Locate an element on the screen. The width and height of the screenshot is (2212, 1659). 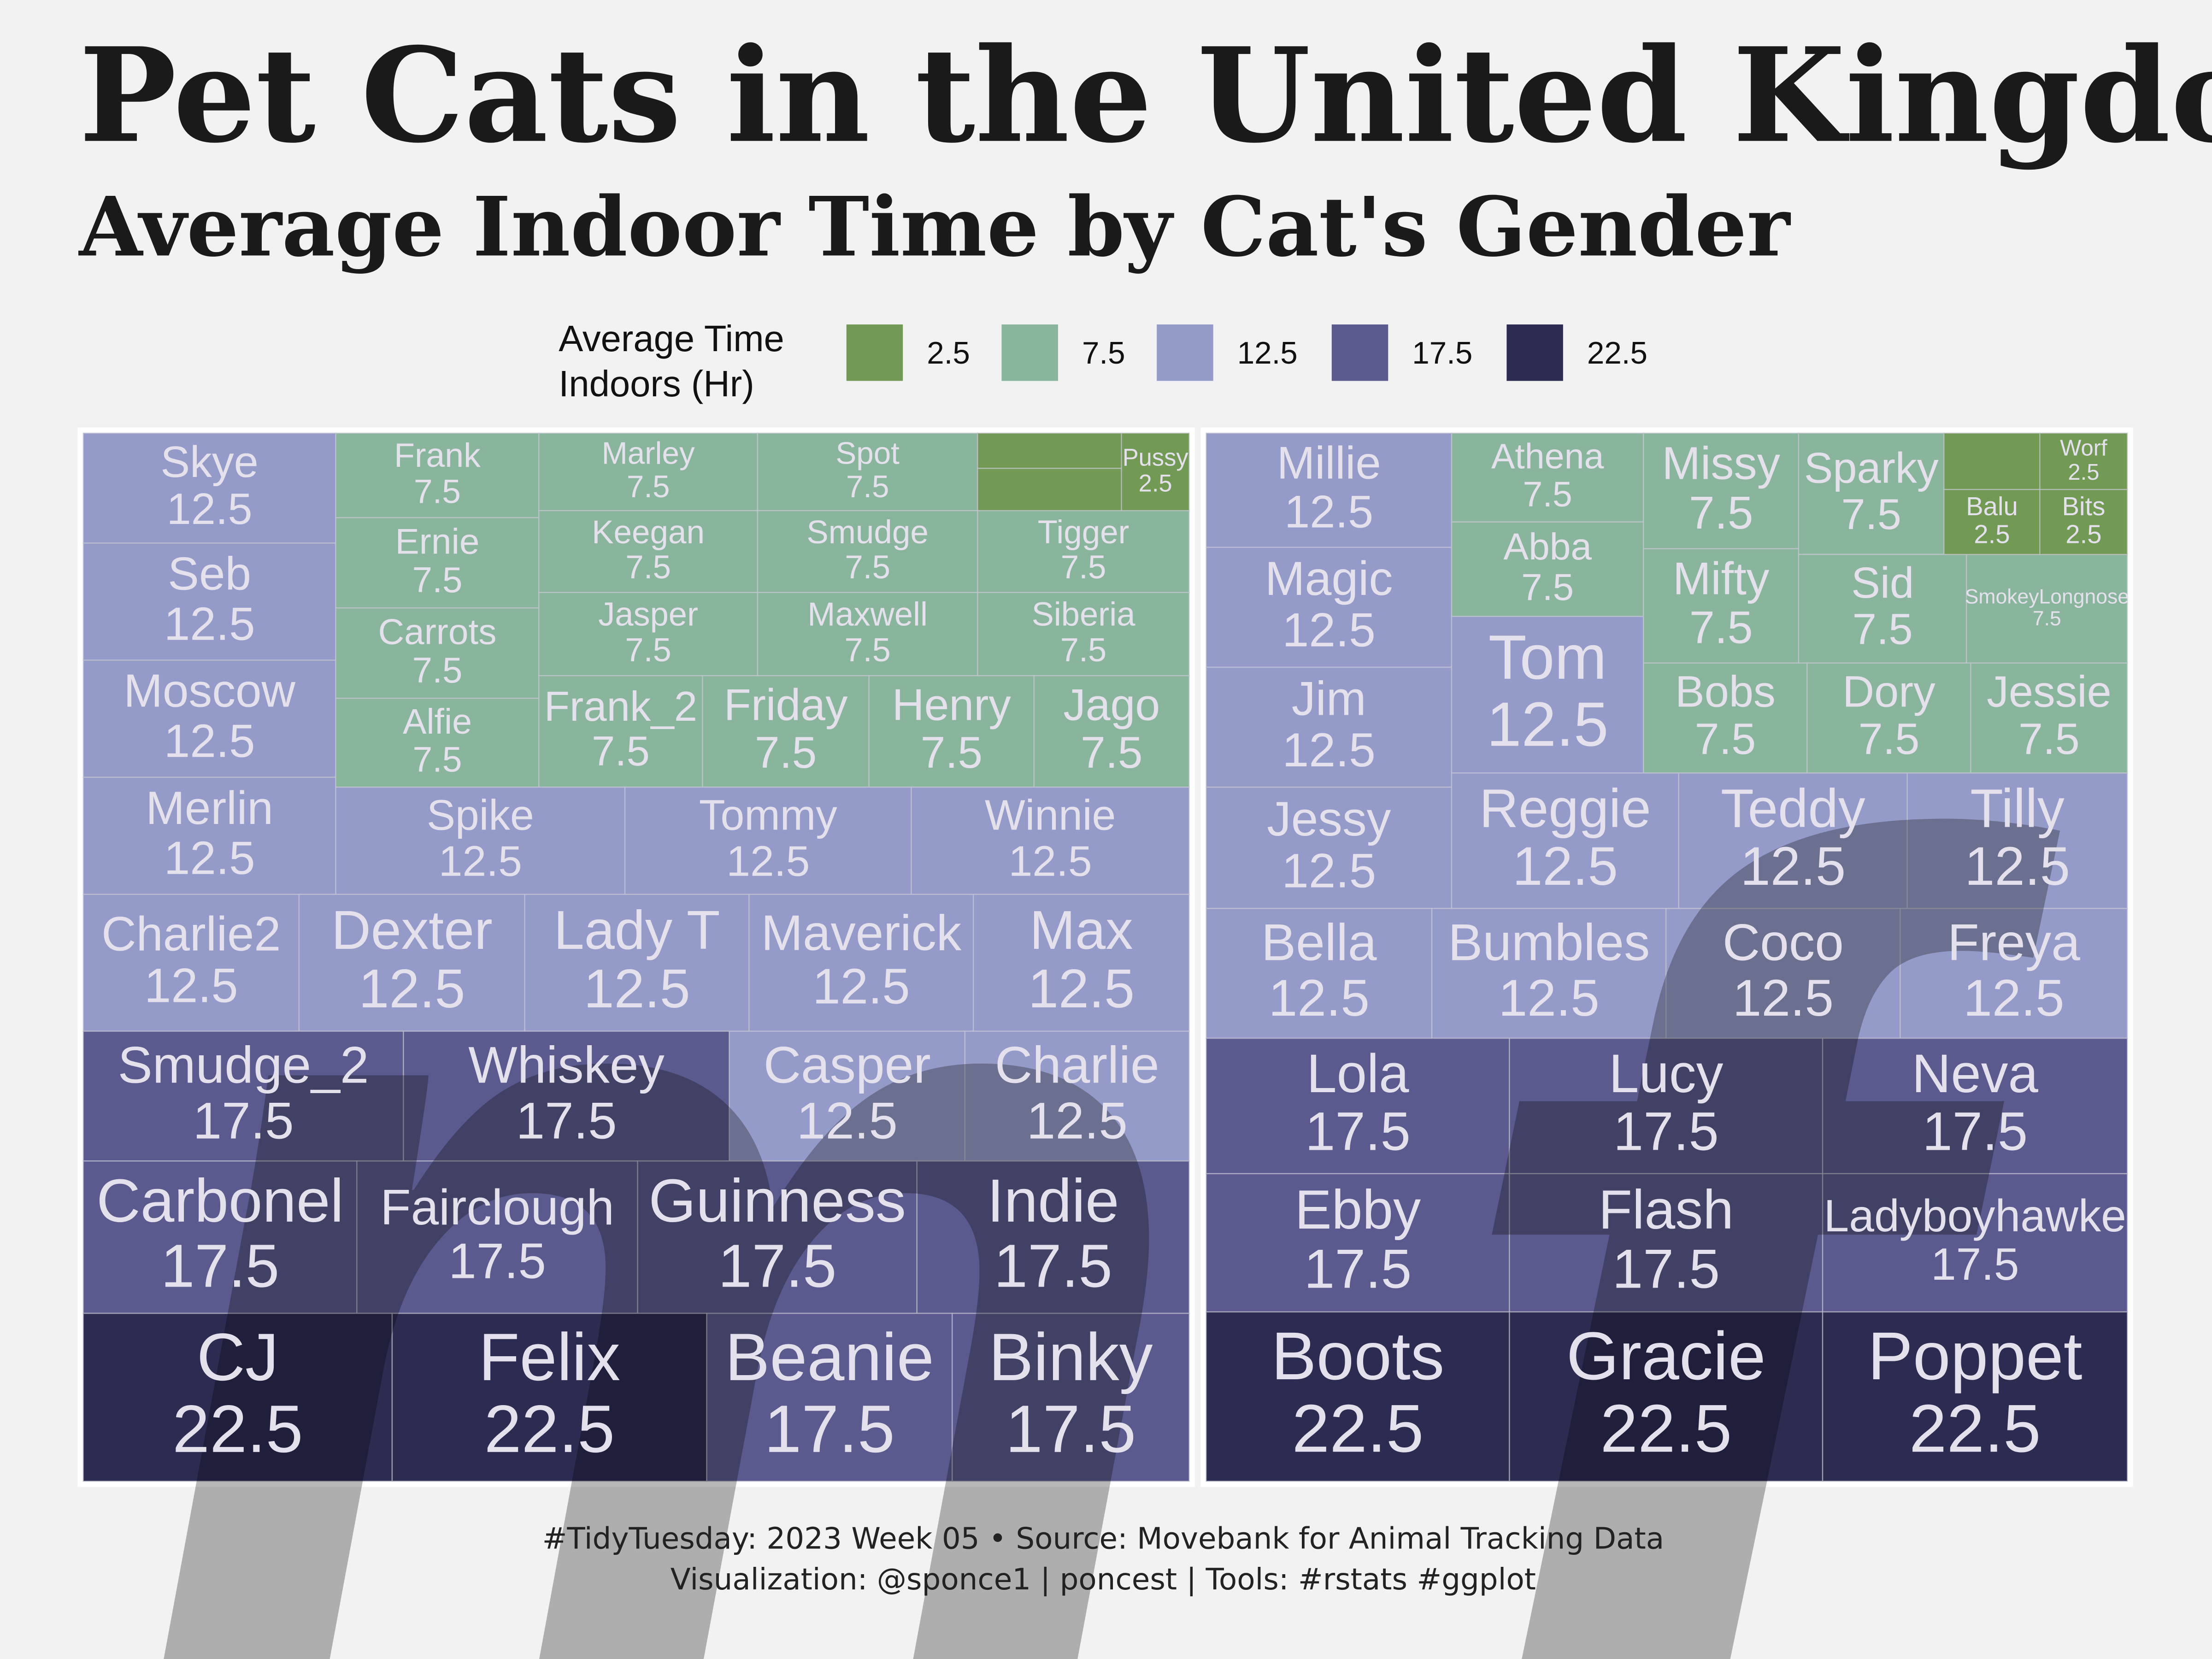
cell-name: Merlin is located at coordinates (209, 808).